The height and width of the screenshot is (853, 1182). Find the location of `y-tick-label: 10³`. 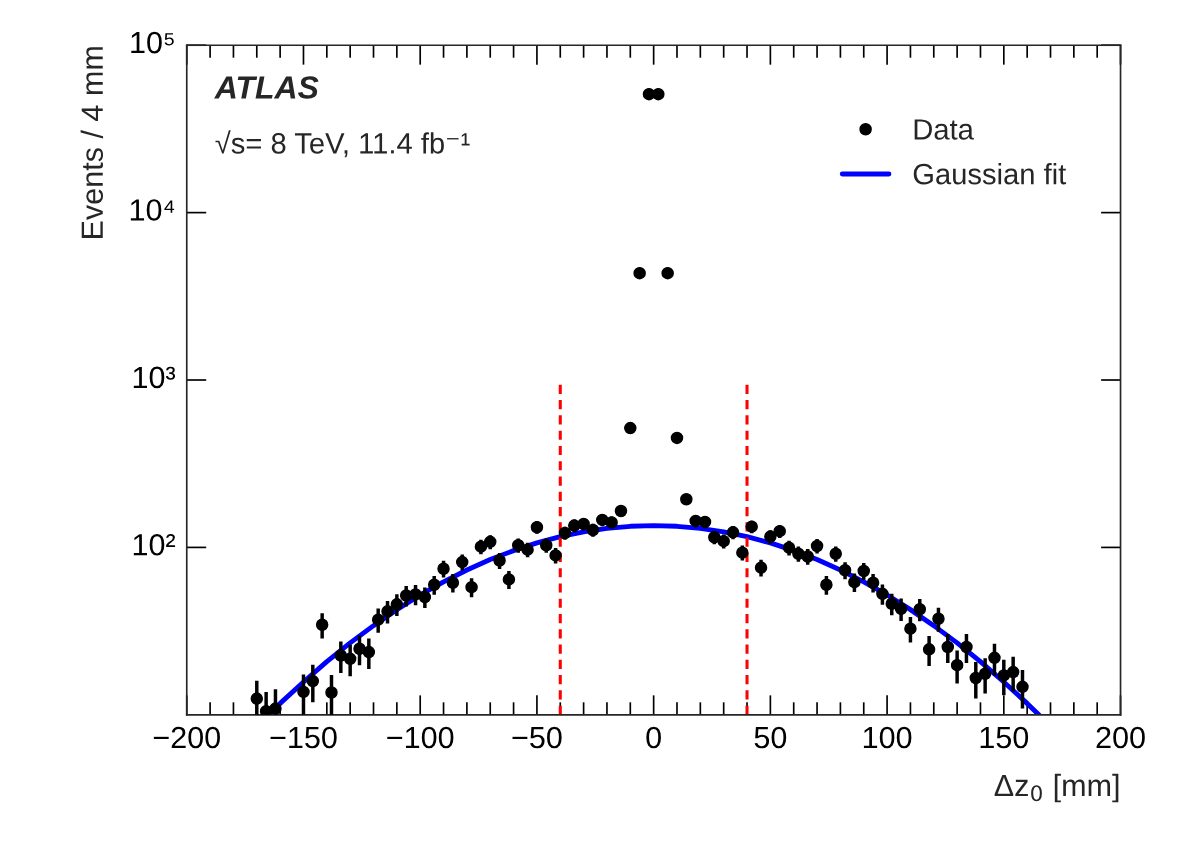

y-tick-label: 10³ is located at coordinates (154, 377).